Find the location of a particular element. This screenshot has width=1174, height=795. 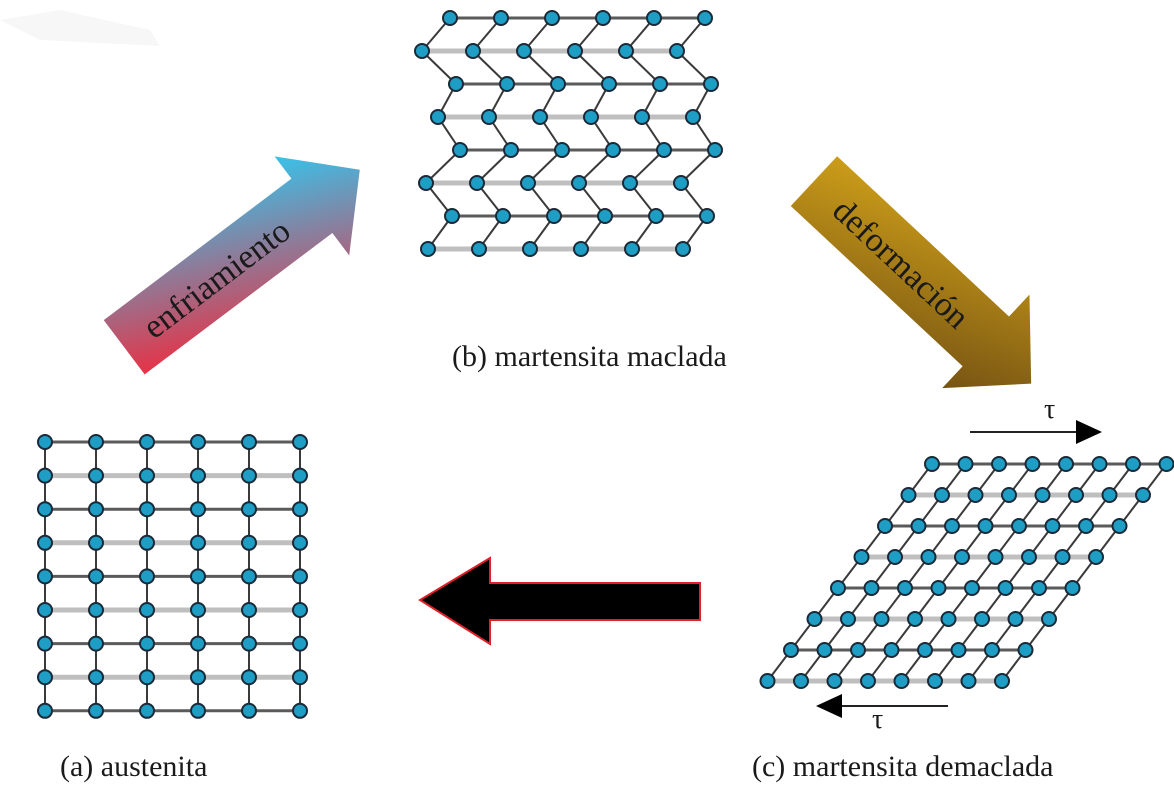

austenite-caption: (a) austenita is located at coordinates (134, 766).